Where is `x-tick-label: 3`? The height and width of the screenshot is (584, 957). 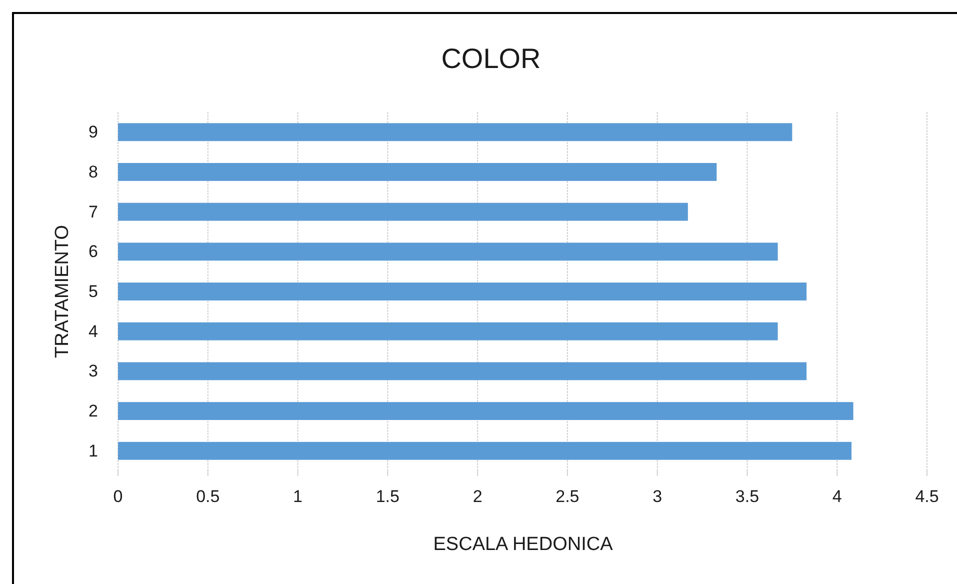 x-tick-label: 3 is located at coordinates (657, 496).